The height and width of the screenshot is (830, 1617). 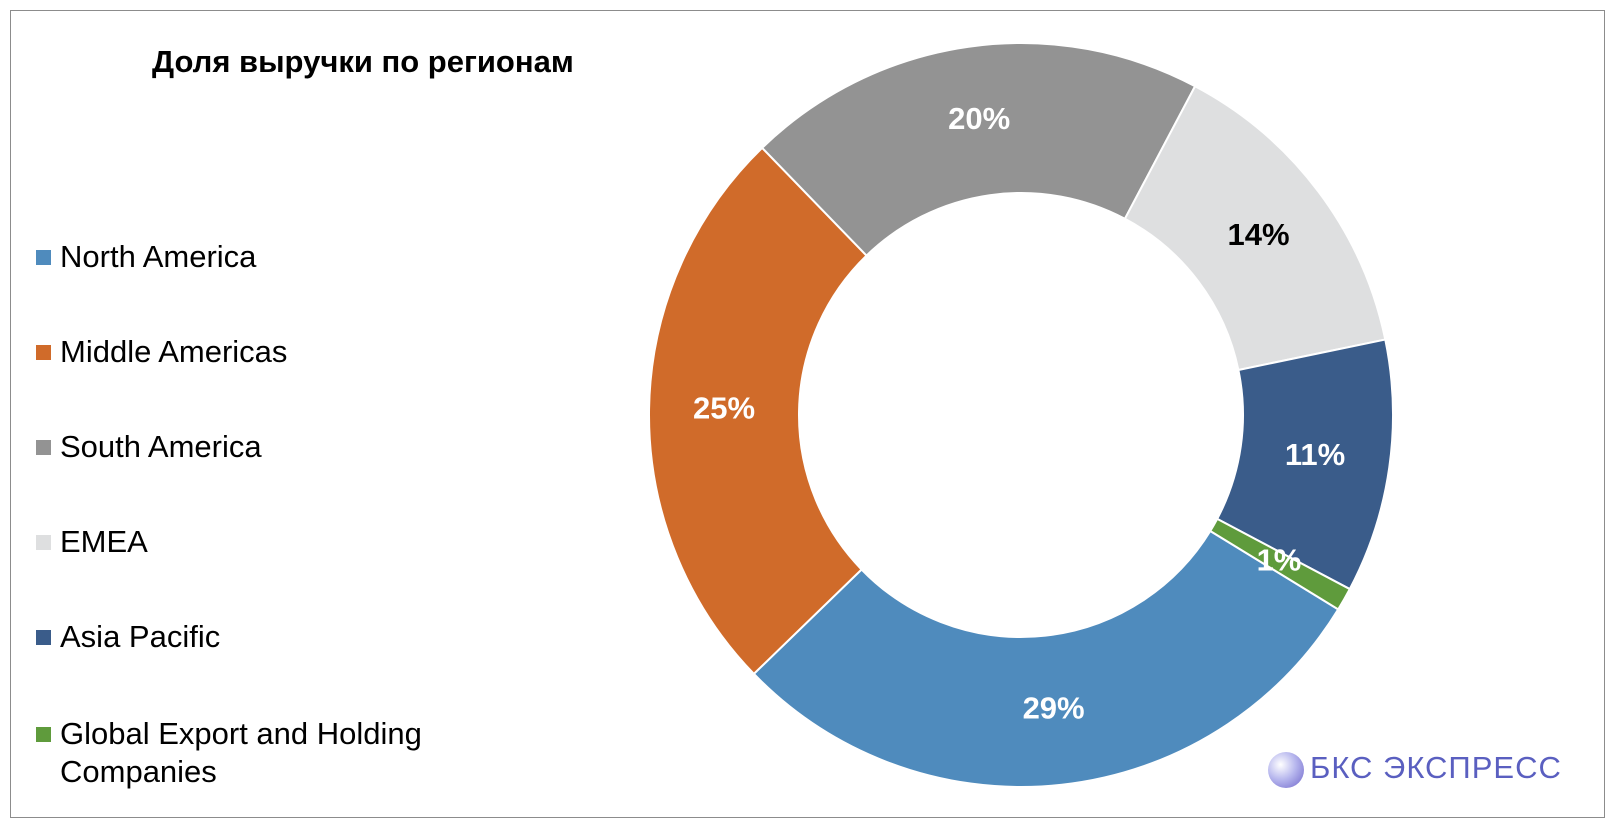 I want to click on legend-item: Asia Pacific, so click(x=256, y=637).